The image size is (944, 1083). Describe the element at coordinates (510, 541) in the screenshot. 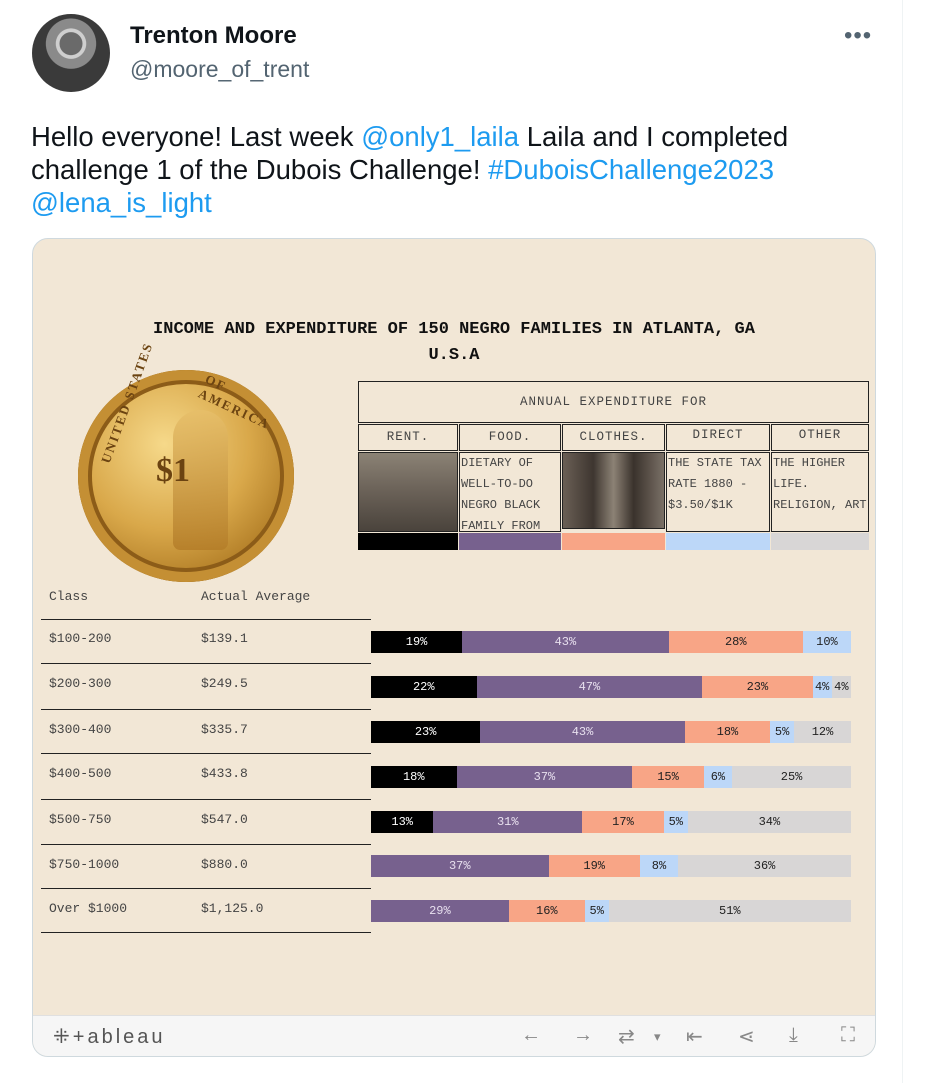

I see `swatch-food` at that location.